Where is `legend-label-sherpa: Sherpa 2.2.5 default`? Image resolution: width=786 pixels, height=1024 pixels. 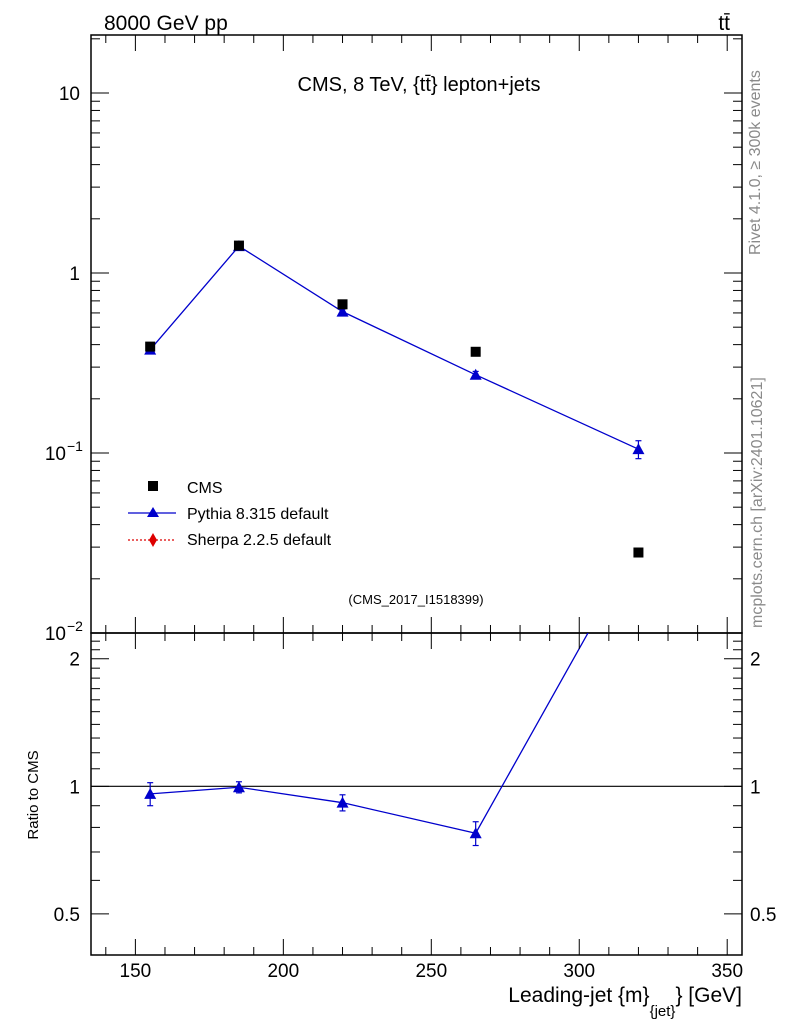
legend-label-sherpa: Sherpa 2.2.5 default is located at coordinates (259, 540).